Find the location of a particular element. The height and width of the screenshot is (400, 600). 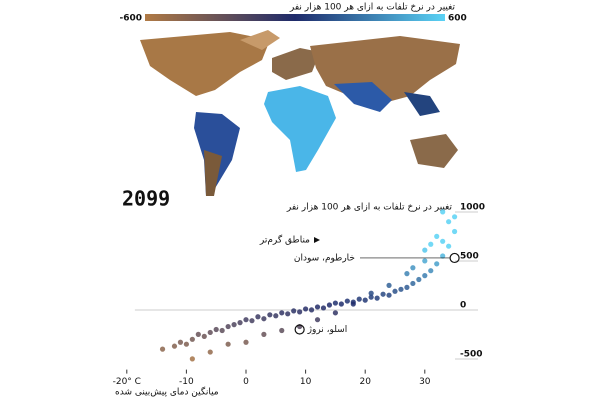

y-tick-label: 1000 is located at coordinates (472, 208).